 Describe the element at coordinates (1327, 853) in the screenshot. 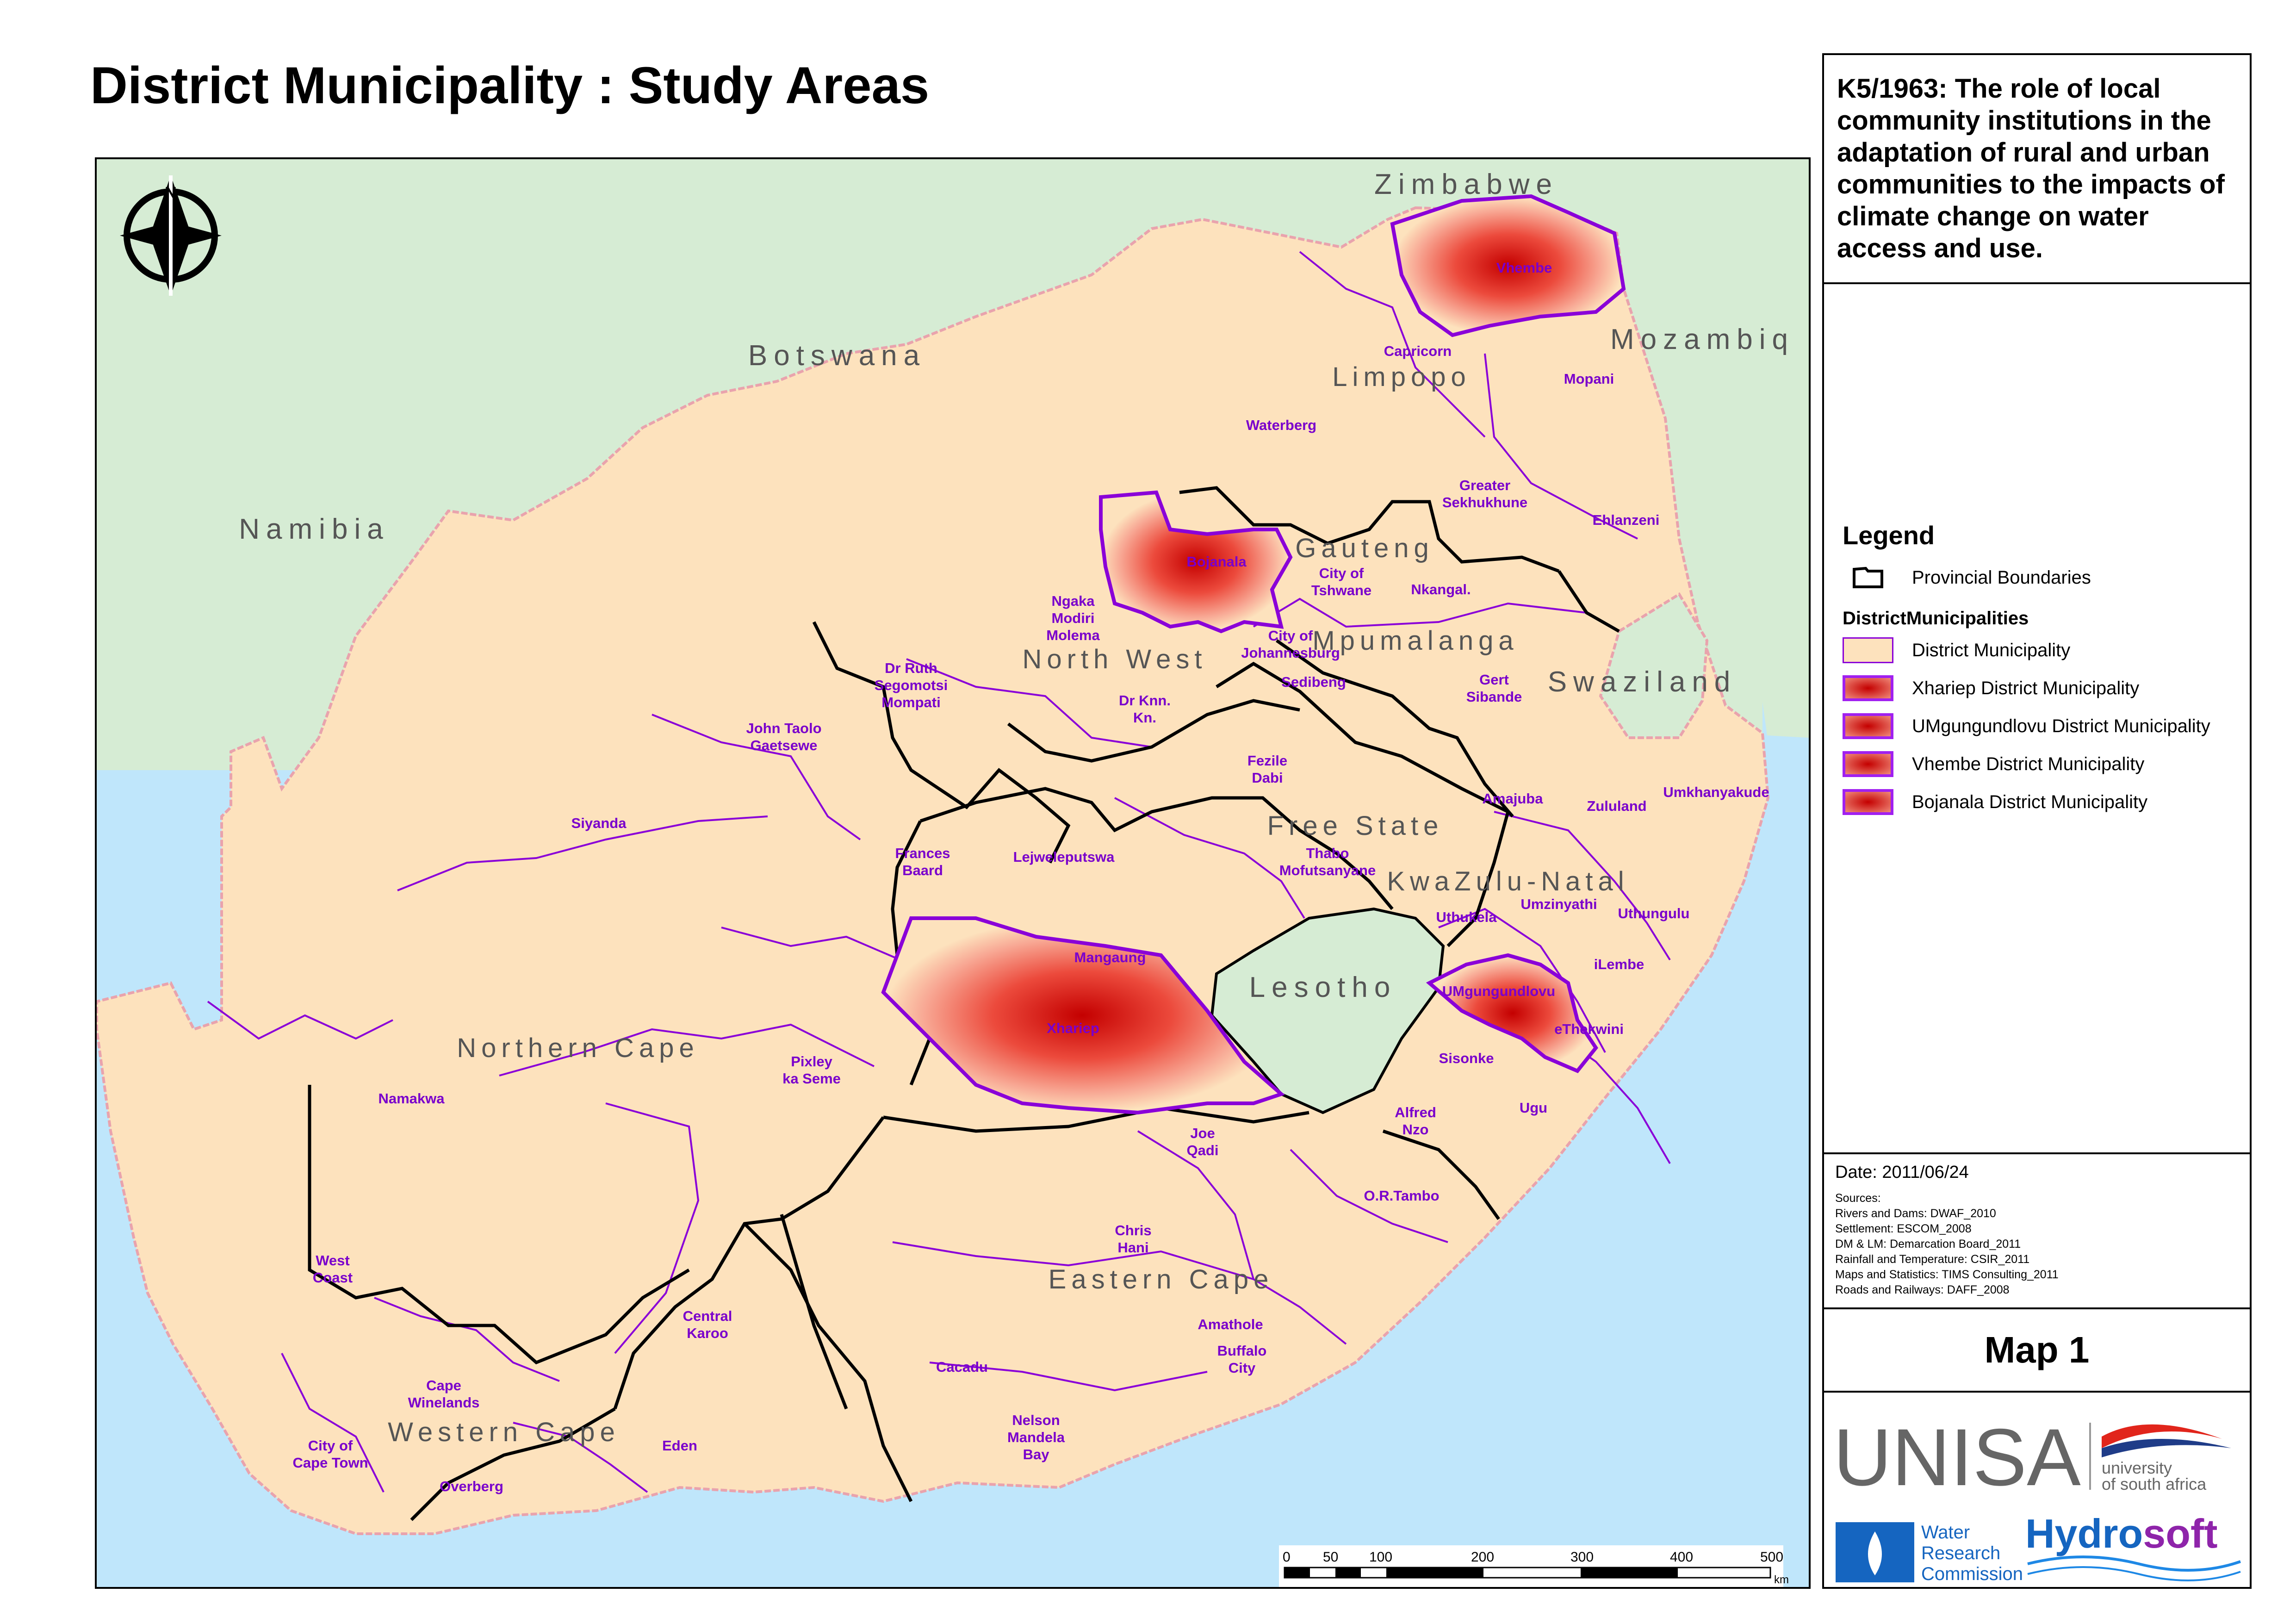

I see `label-thabo-1: Thabo` at that location.